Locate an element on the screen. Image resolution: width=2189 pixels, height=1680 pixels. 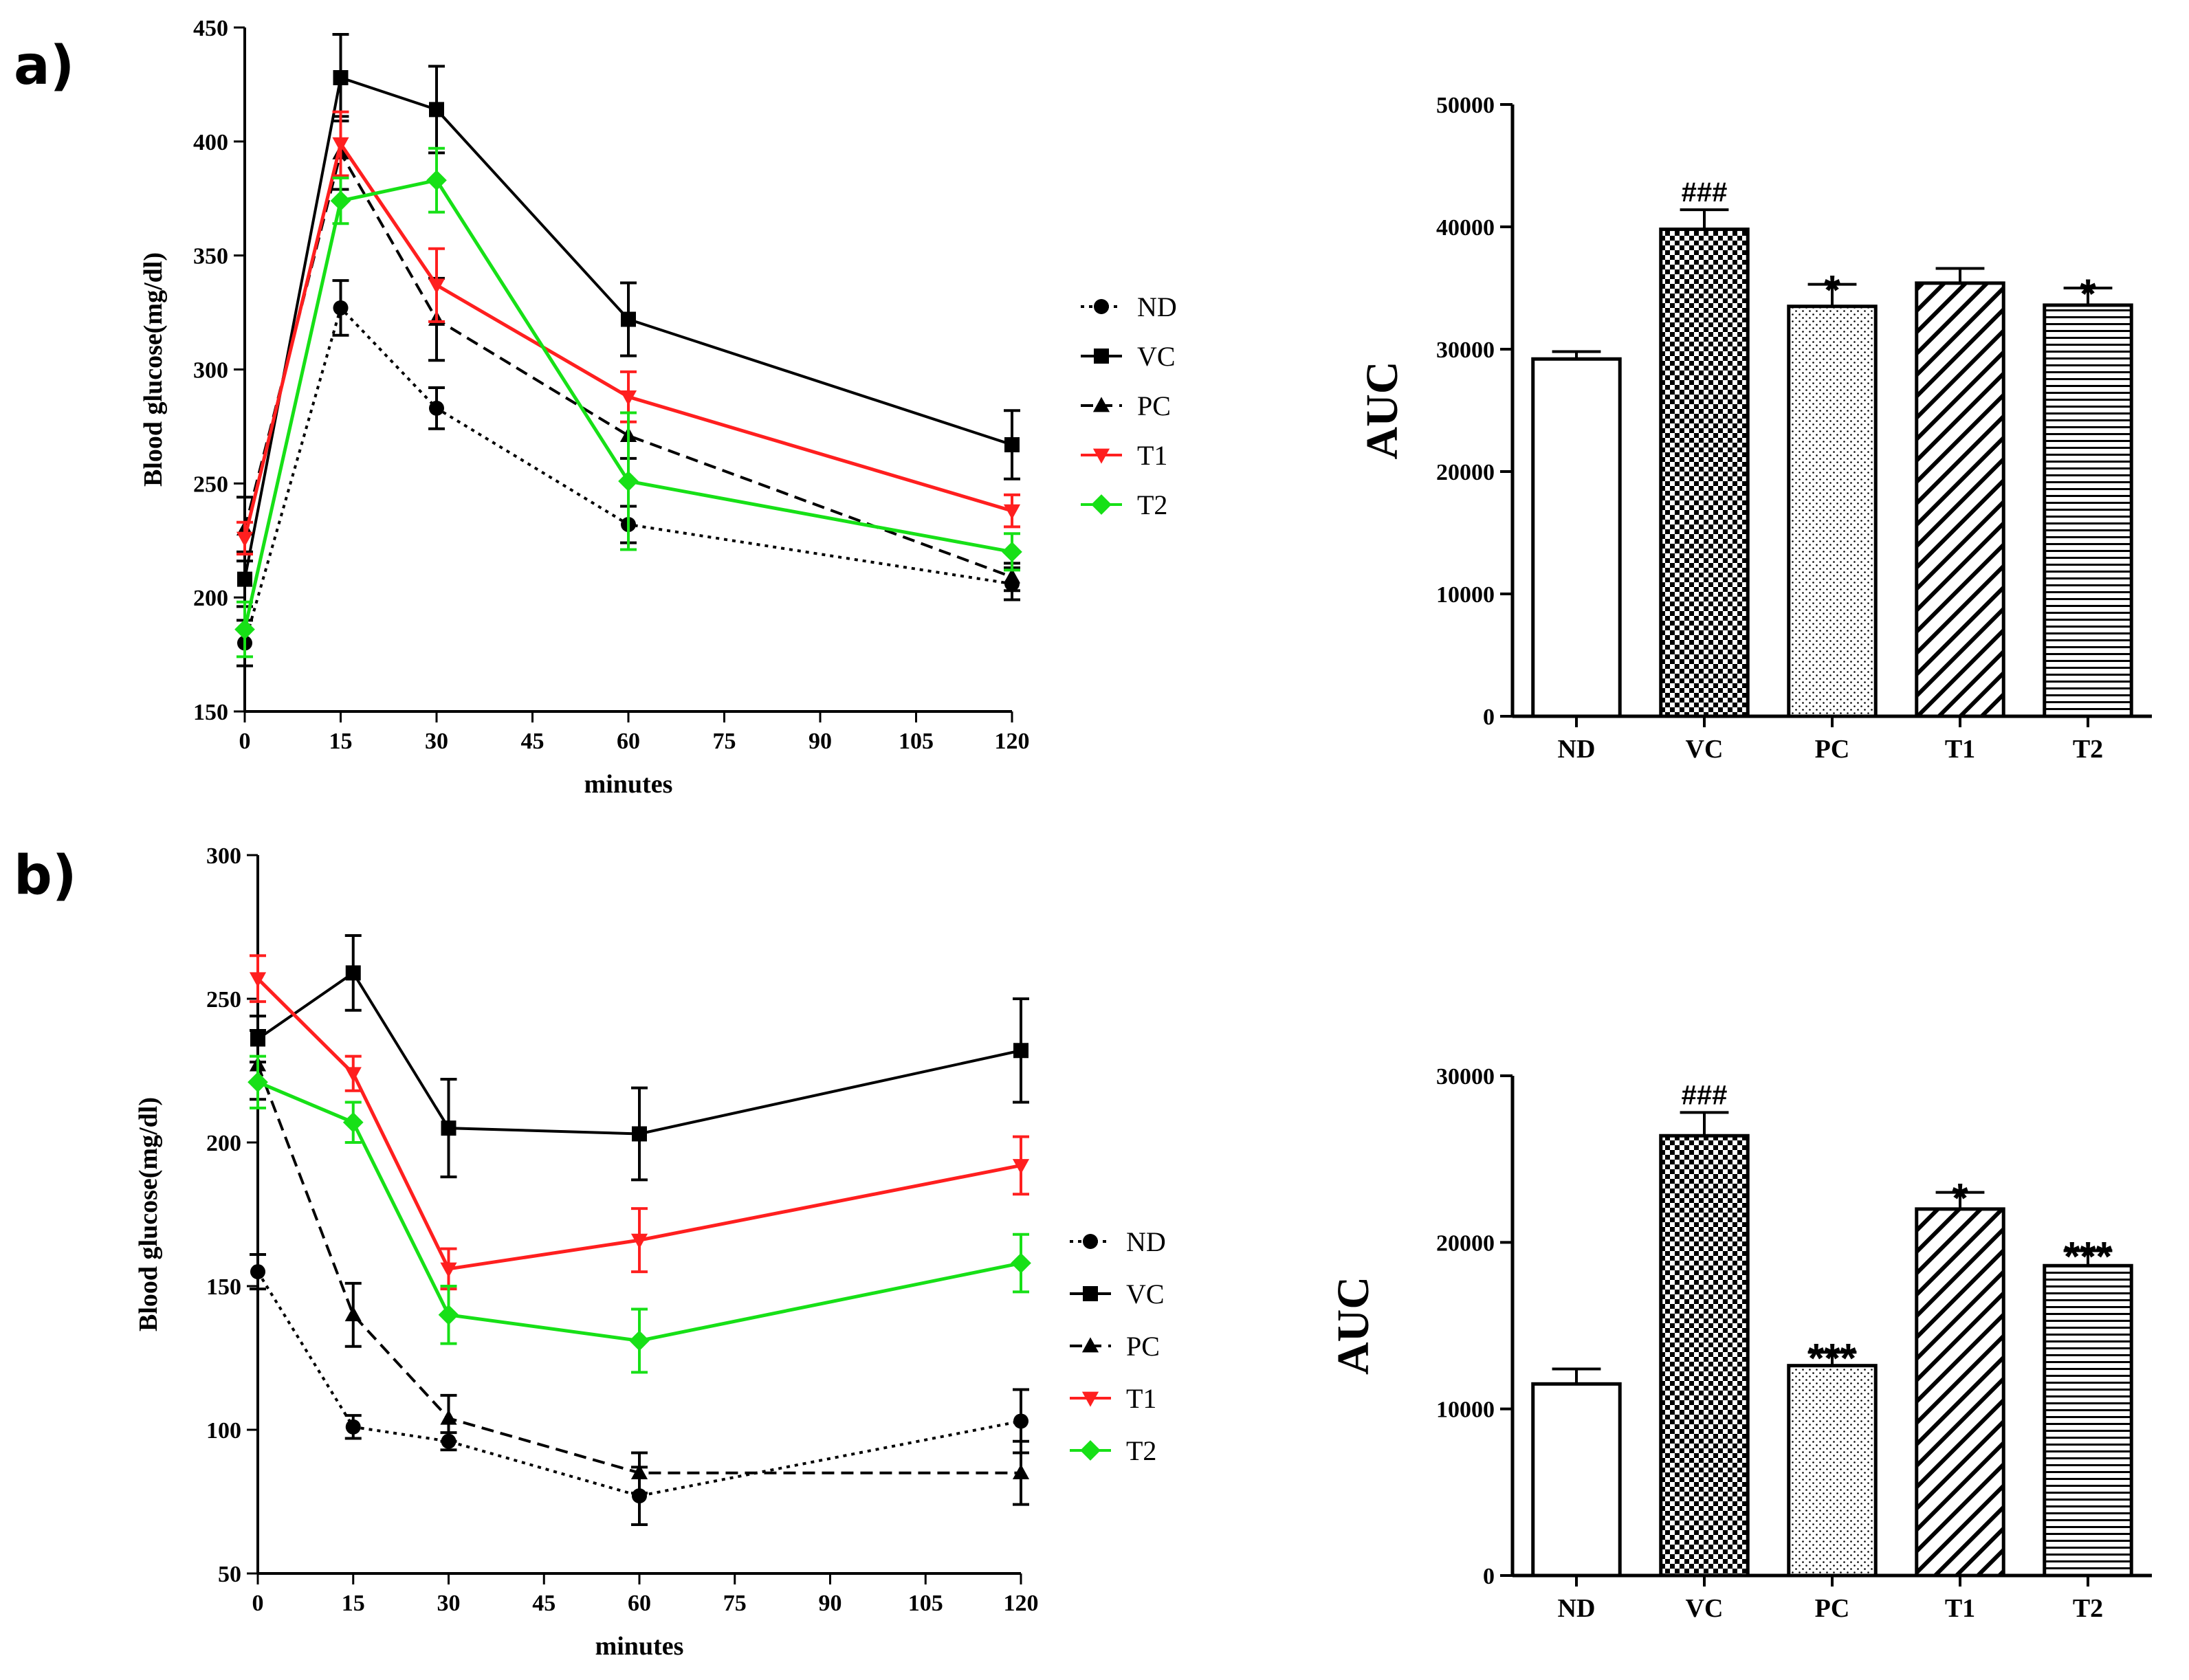
x-tick-label: 60 is located at coordinates (639, 1603).